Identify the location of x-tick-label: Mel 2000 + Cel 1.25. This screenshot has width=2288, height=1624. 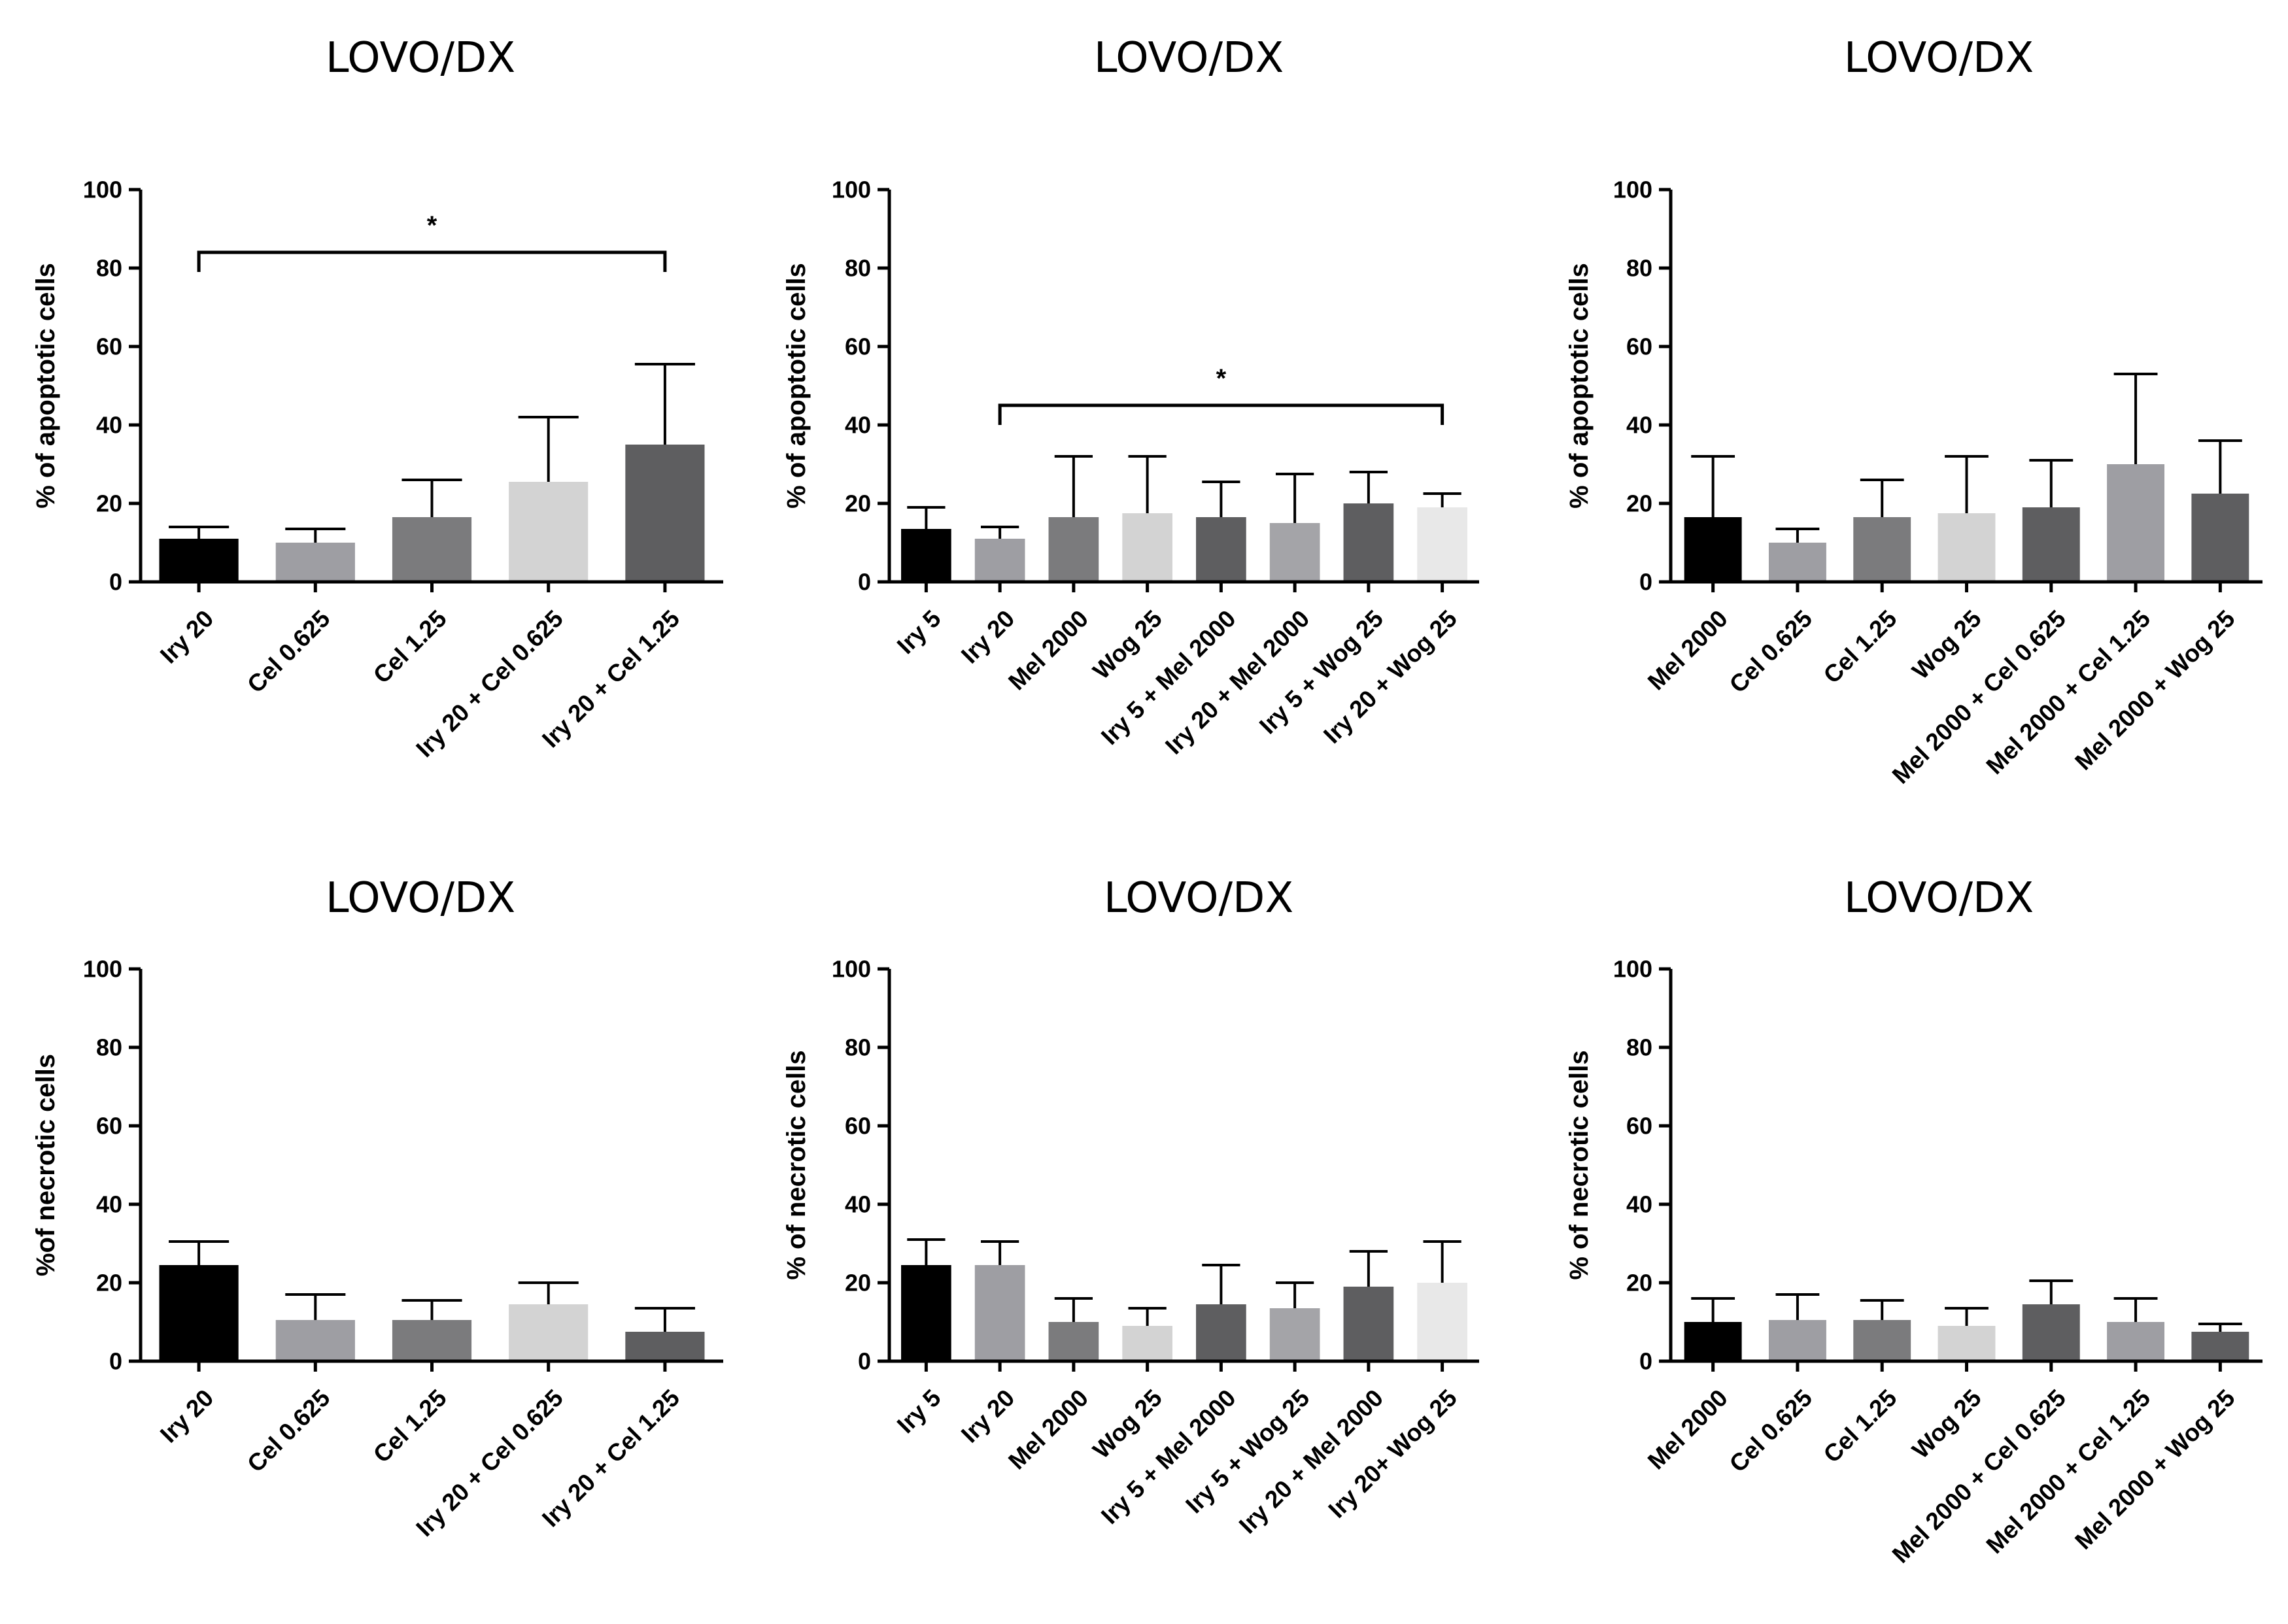
(2068, 692).